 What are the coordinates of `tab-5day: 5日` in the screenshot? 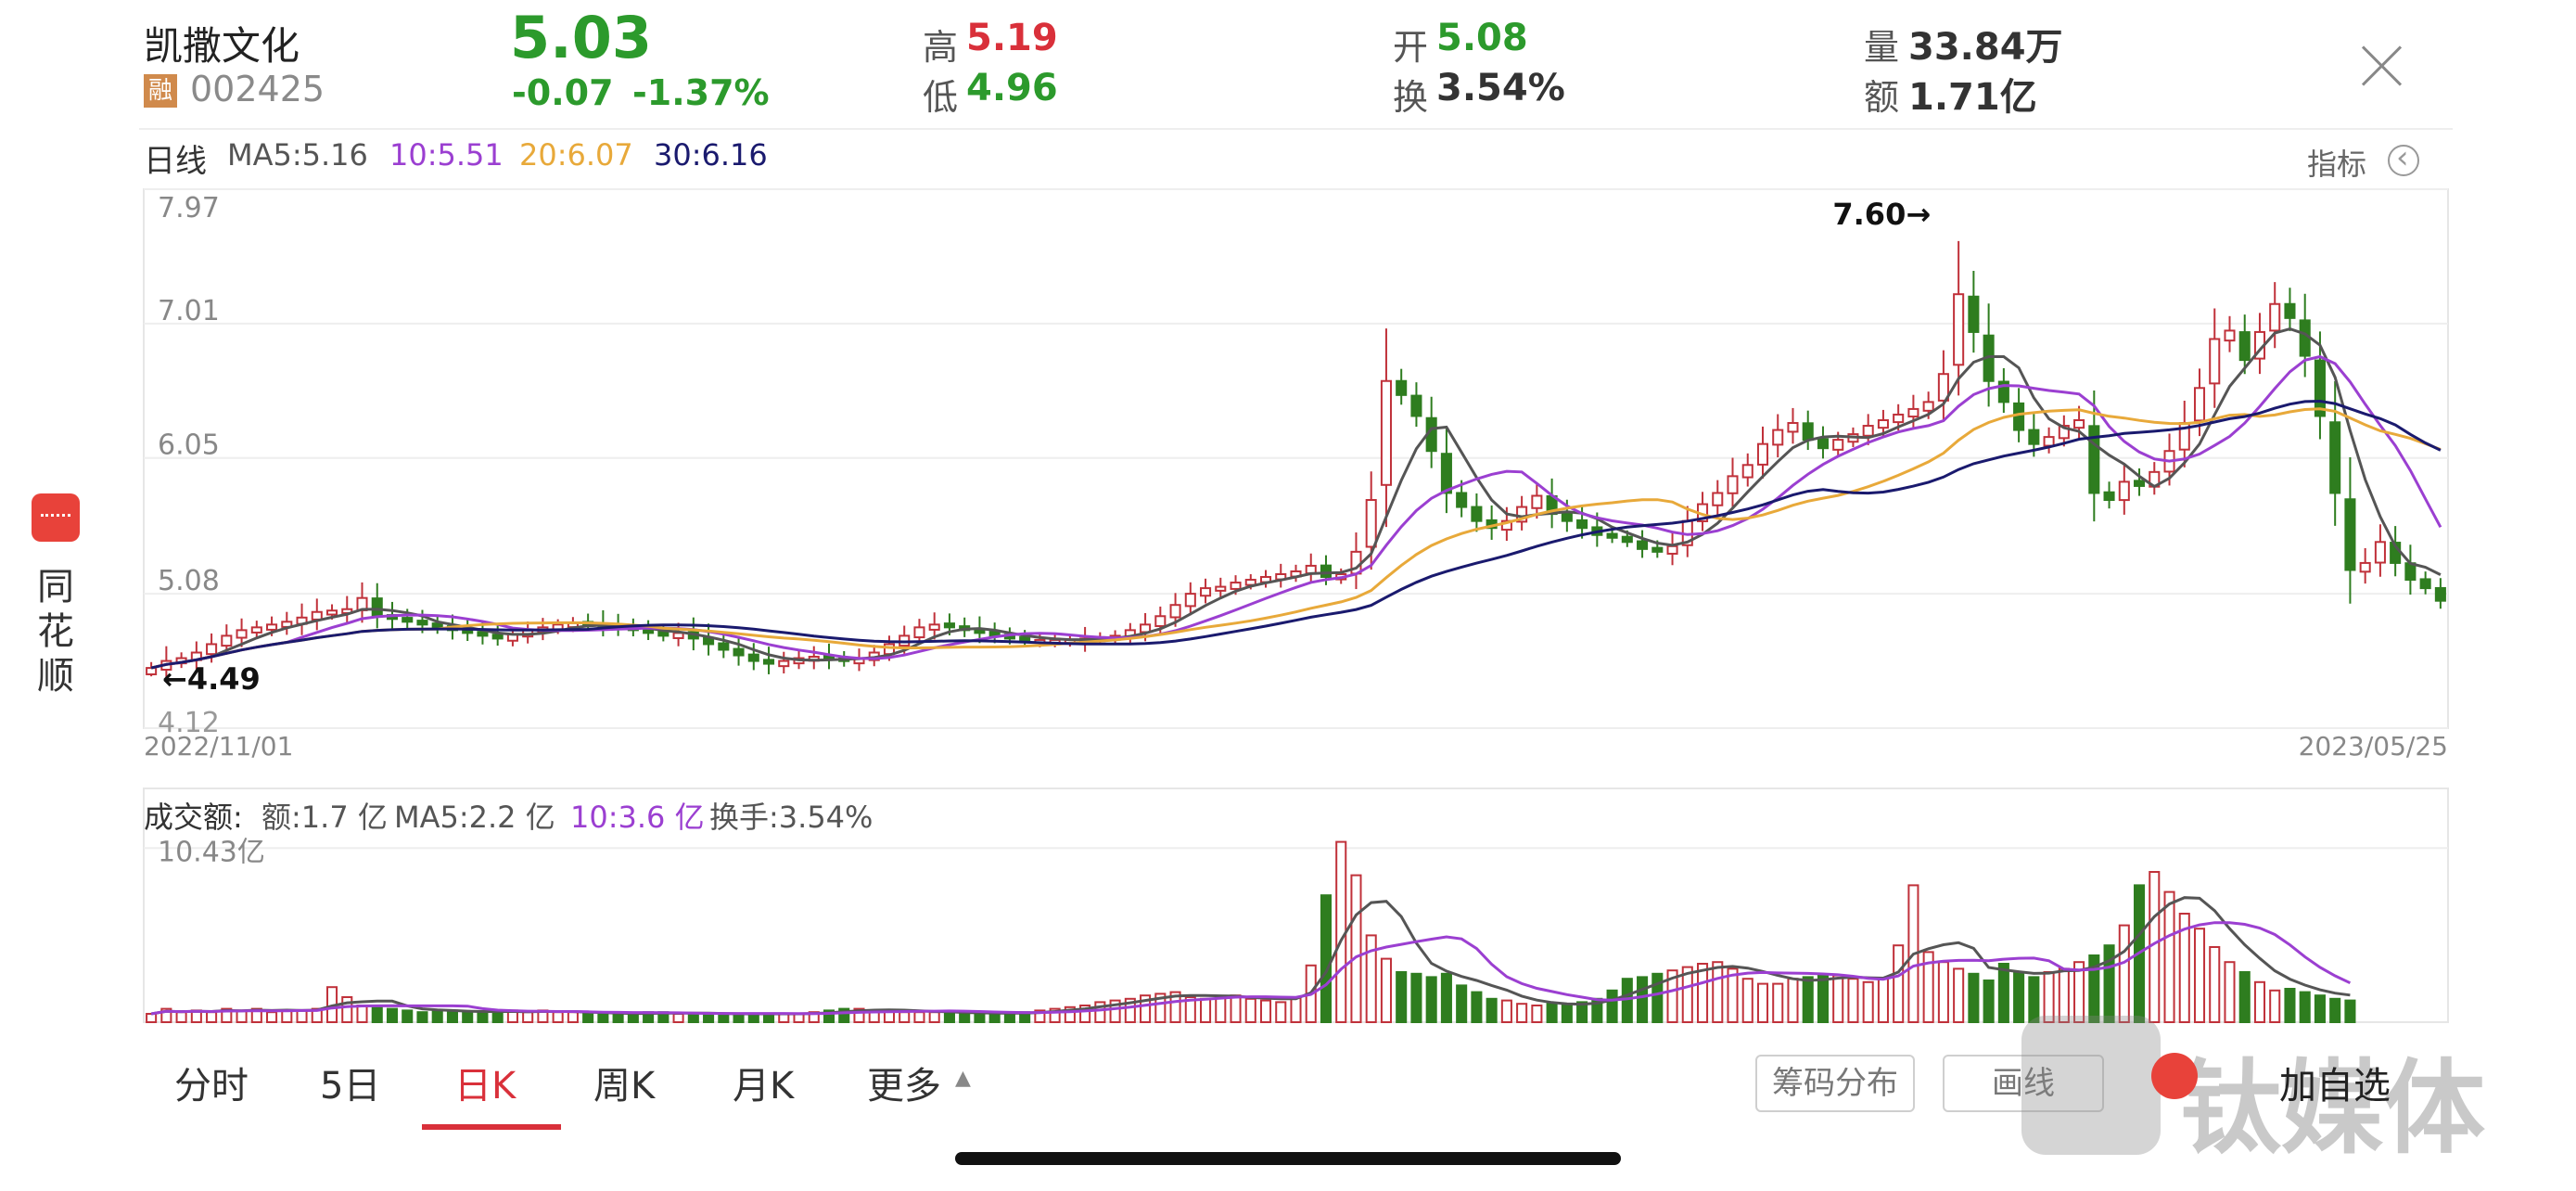 It's located at (350, 1086).